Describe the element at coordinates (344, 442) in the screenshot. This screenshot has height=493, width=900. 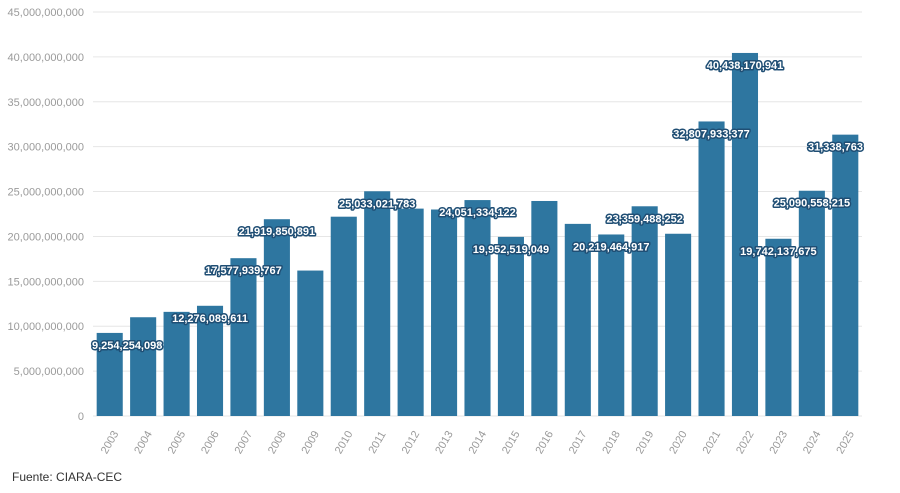
I see `x-tick-label: 2010` at that location.